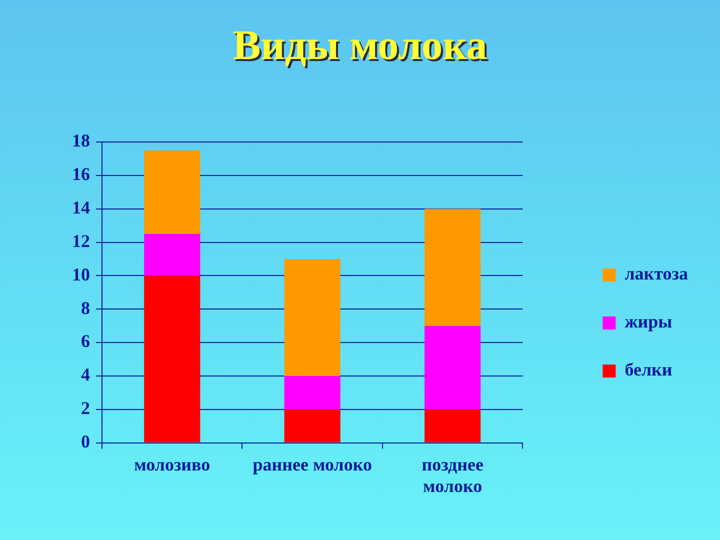 This screenshot has width=720, height=540. What do you see at coordinates (85, 374) in the screenshot?
I see `y-tick-label: 4` at bounding box center [85, 374].